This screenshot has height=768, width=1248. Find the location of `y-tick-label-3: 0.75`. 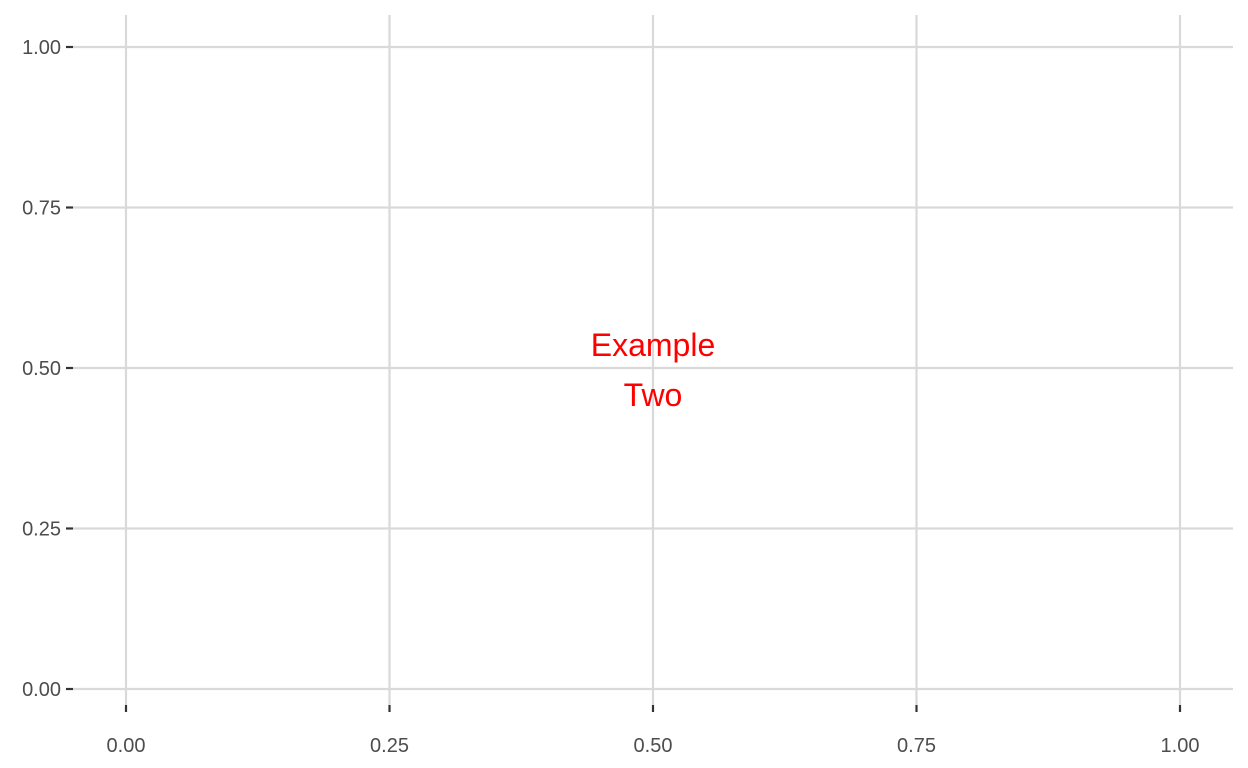

y-tick-label-3: 0.75 is located at coordinates (41, 209).